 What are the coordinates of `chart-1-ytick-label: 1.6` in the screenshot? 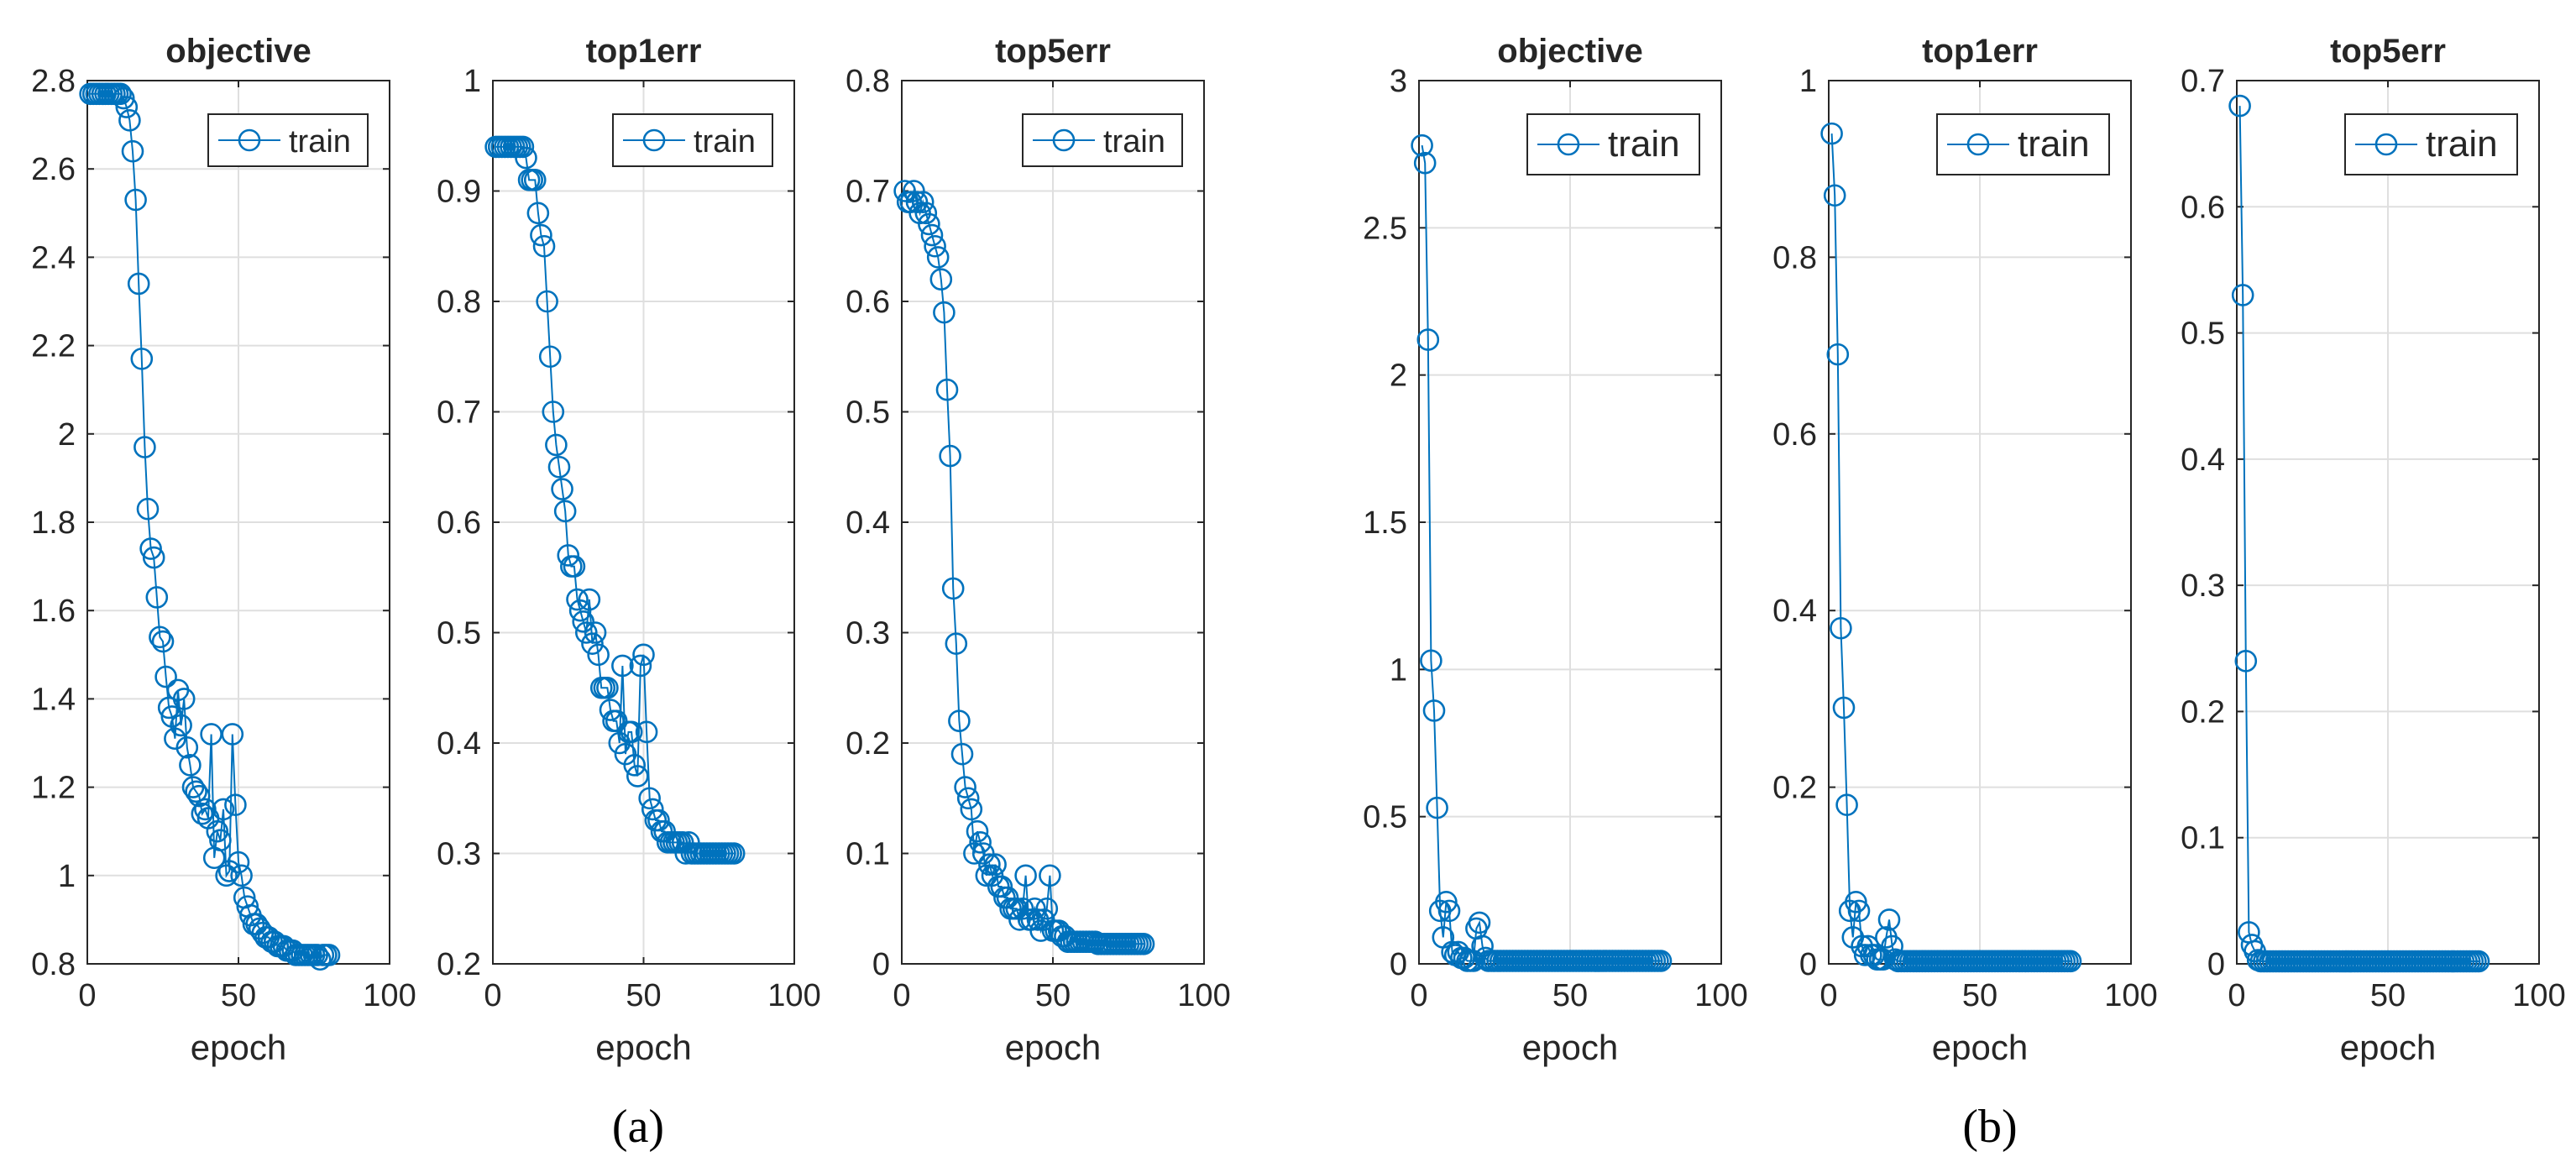 It's located at (54, 611).